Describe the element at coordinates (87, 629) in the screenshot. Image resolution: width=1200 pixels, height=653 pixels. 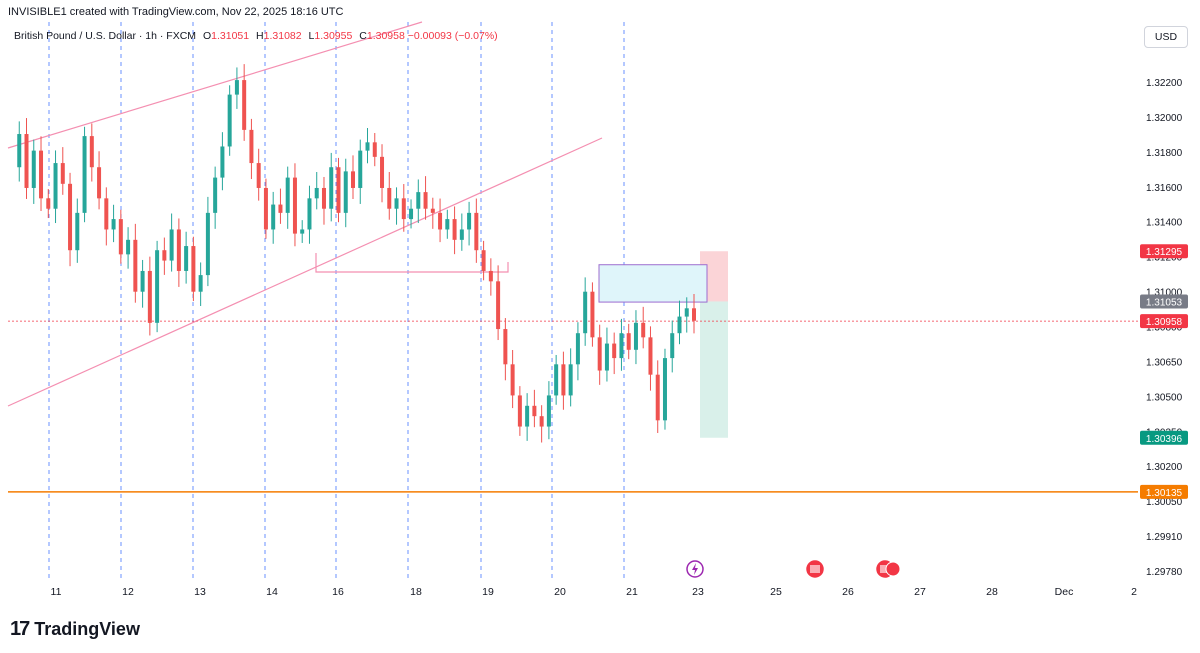
I see `logo-text: TradingView` at that location.